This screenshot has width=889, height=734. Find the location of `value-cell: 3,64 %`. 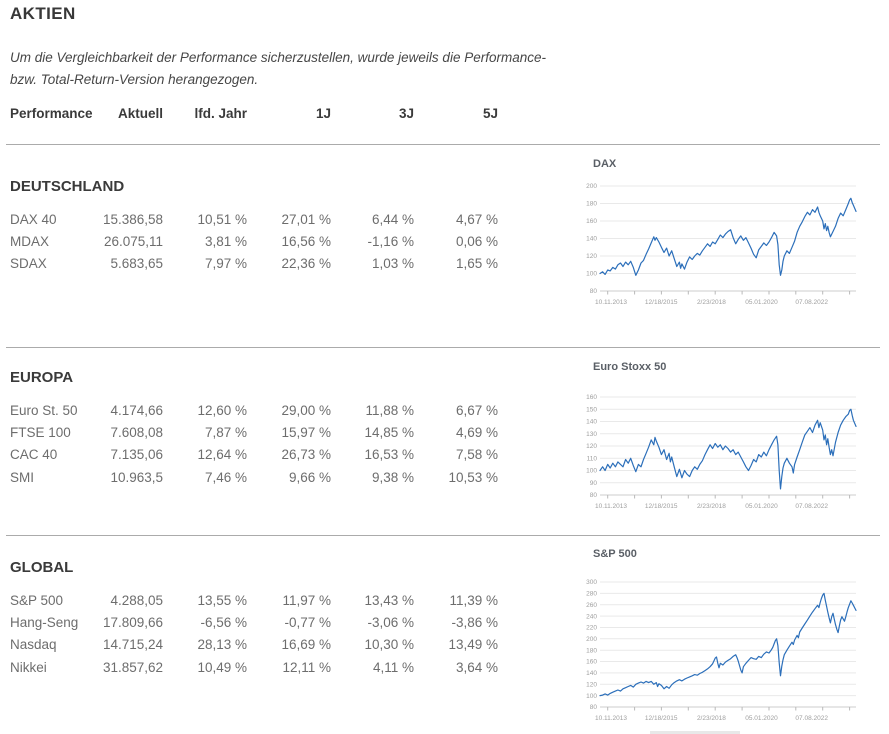

value-cell: 3,64 % is located at coordinates (476, 667).